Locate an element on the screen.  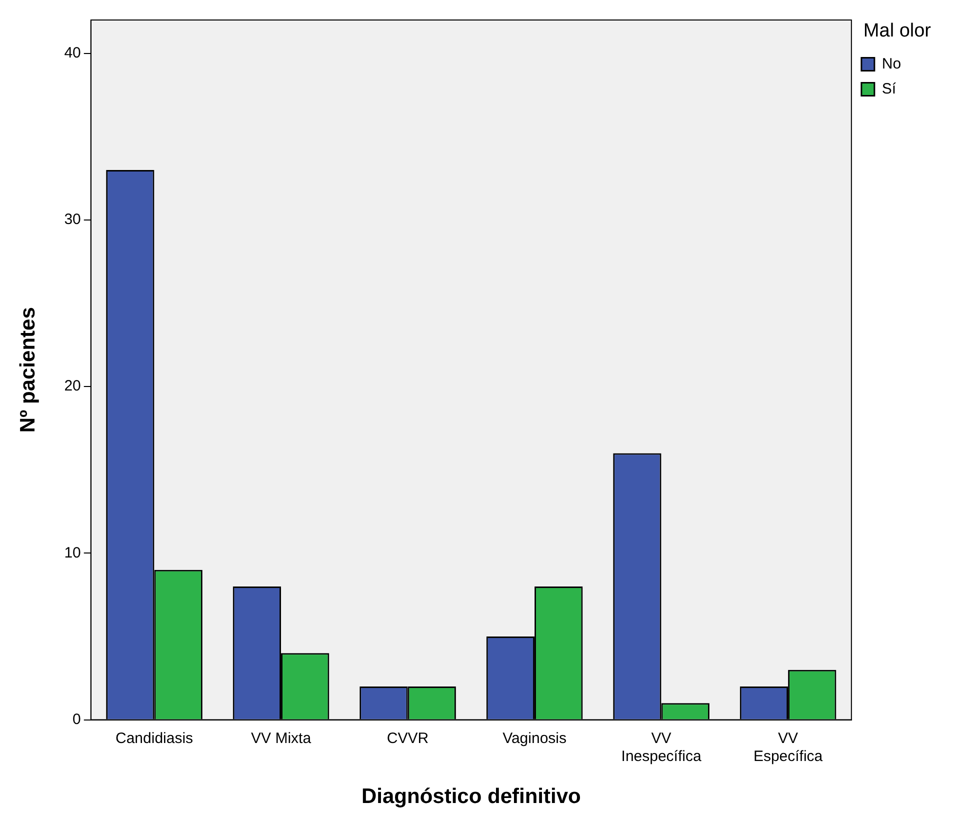
x-tick-label: VV Inespecífica is located at coordinates (661, 747).